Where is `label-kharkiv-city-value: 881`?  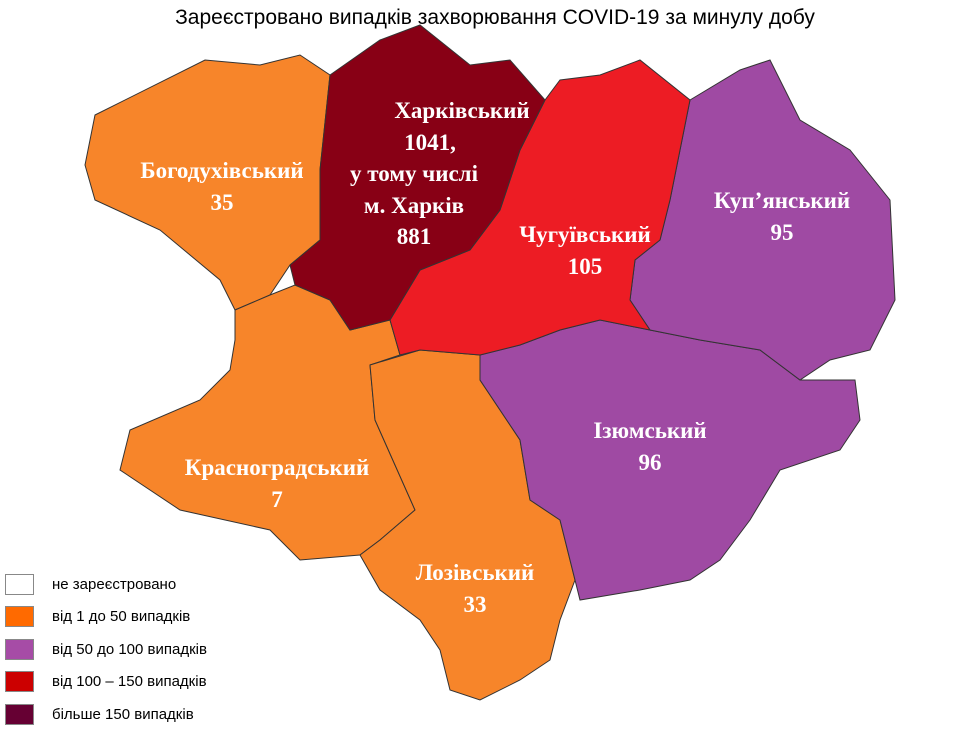
label-kharkiv-city-value: 881 is located at coordinates (414, 236).